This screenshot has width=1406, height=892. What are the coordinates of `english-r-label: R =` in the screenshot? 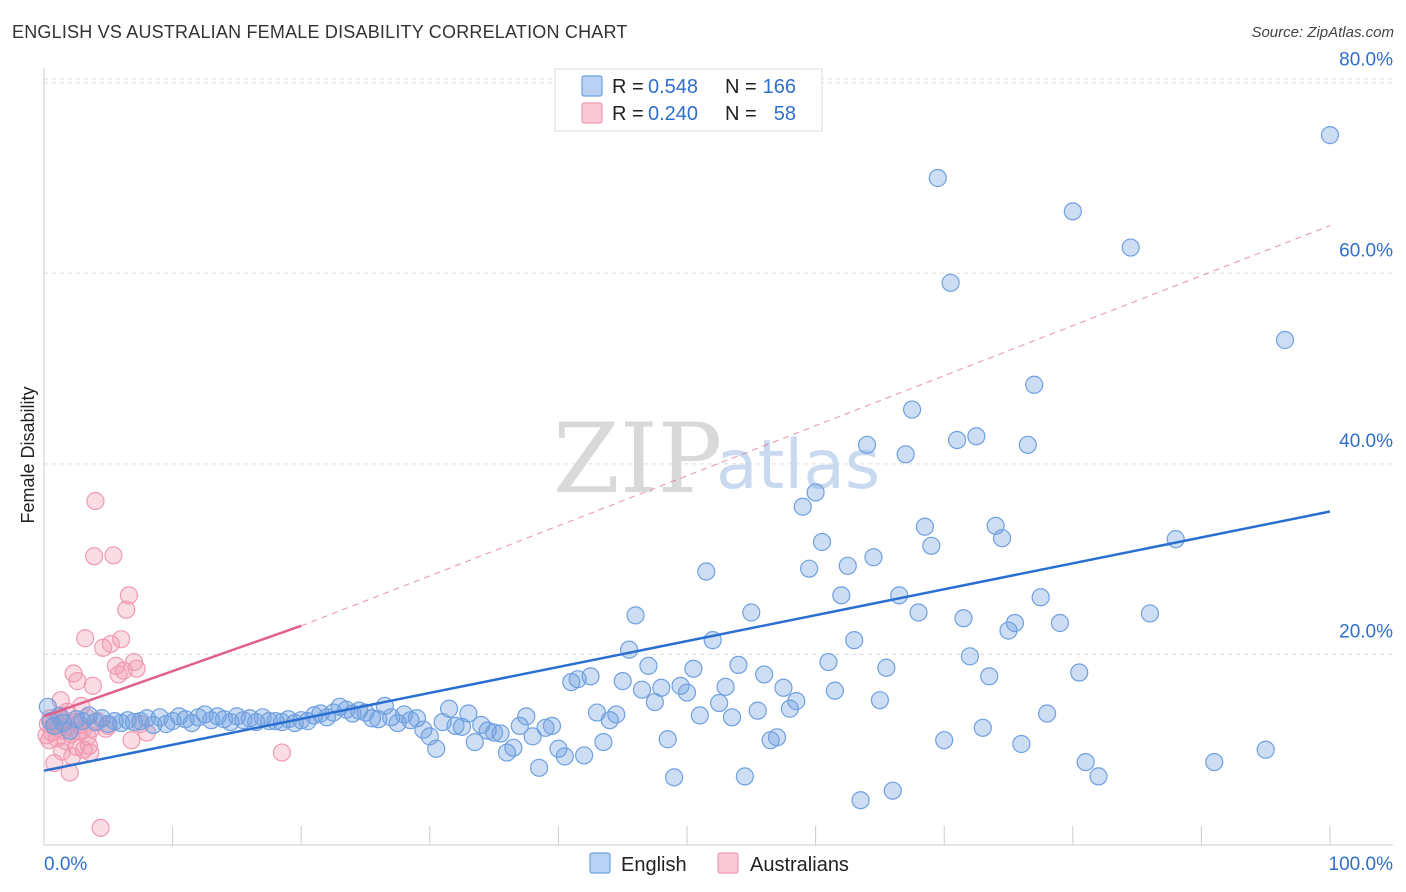 It's located at (628, 87).